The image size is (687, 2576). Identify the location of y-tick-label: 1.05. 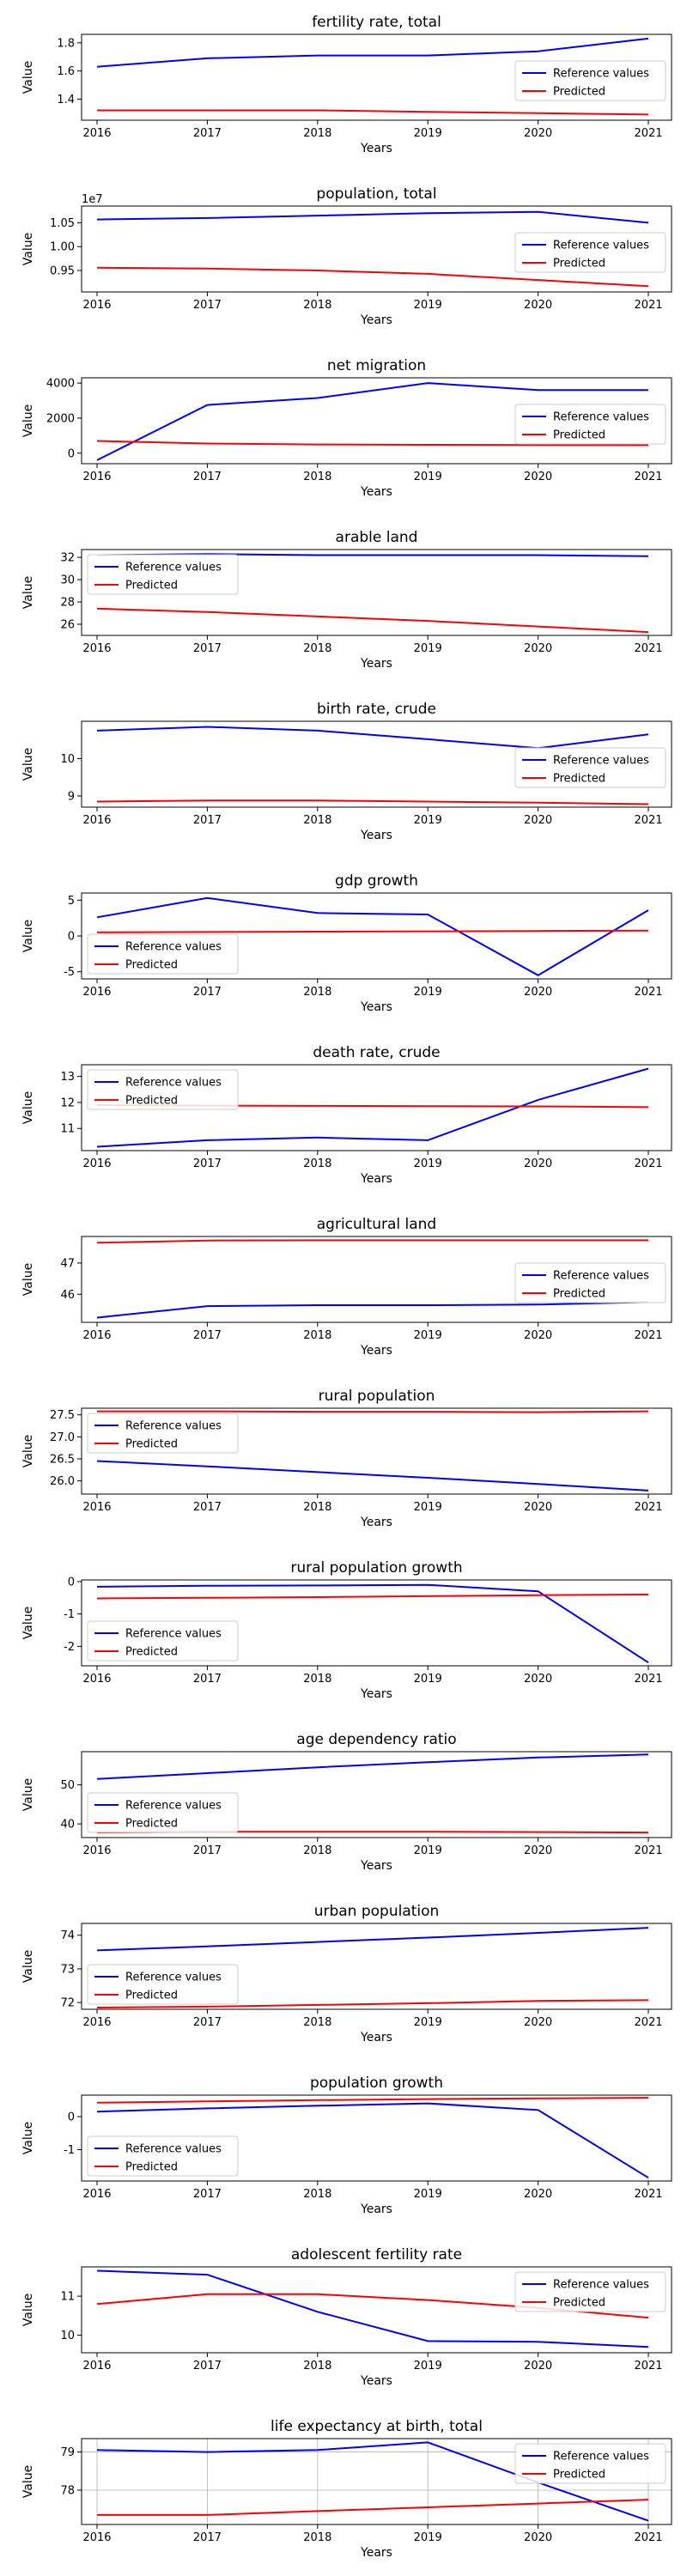
(62, 223).